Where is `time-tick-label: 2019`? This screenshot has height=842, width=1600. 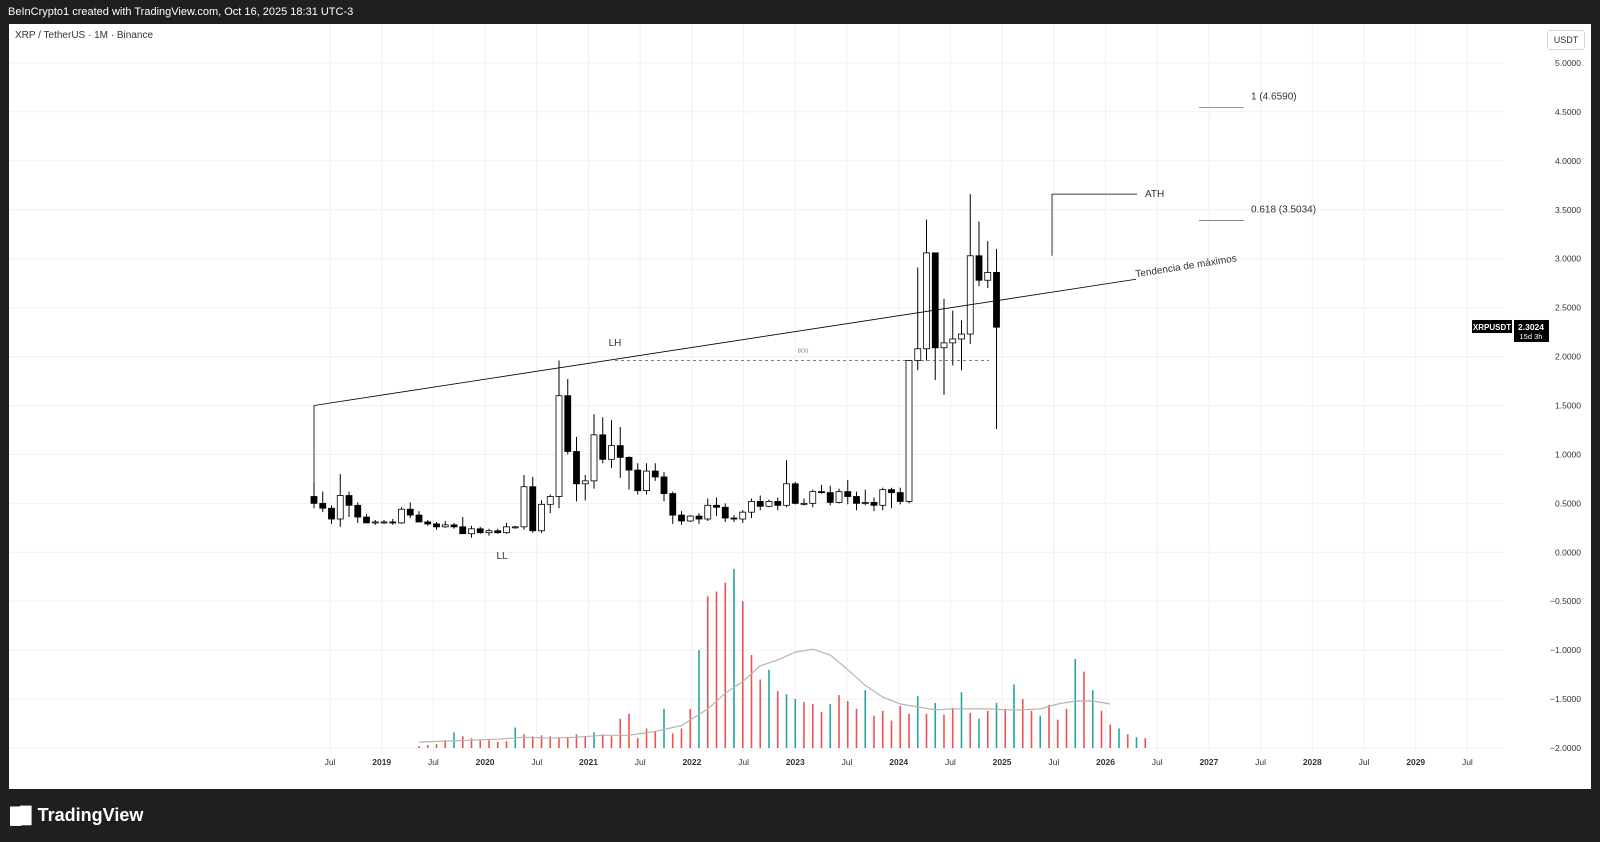
time-tick-label: 2019 is located at coordinates (381, 762).